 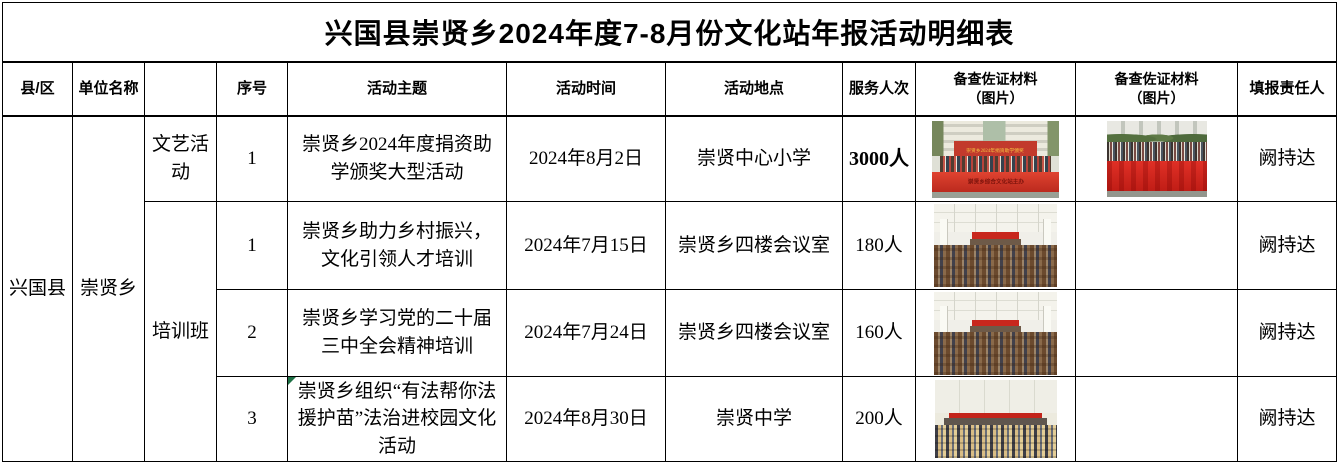 What do you see at coordinates (180, 89) in the screenshot?
I see `col-header-category` at bounding box center [180, 89].